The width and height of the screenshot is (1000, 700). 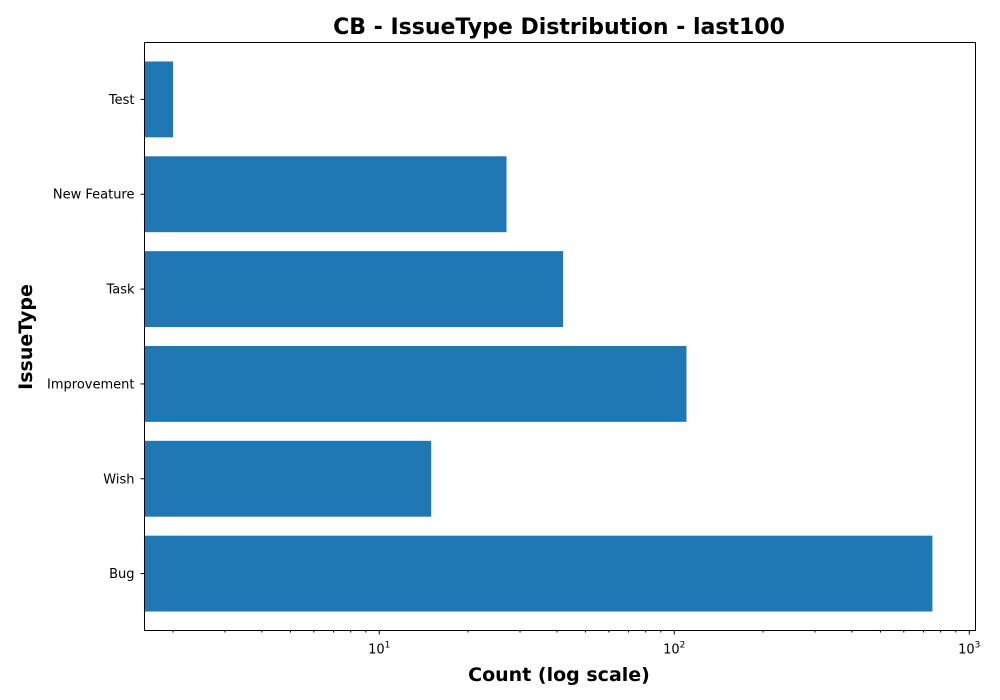 What do you see at coordinates (559, 675) in the screenshot?
I see `x-axis-label: Count (log scale)` at bounding box center [559, 675].